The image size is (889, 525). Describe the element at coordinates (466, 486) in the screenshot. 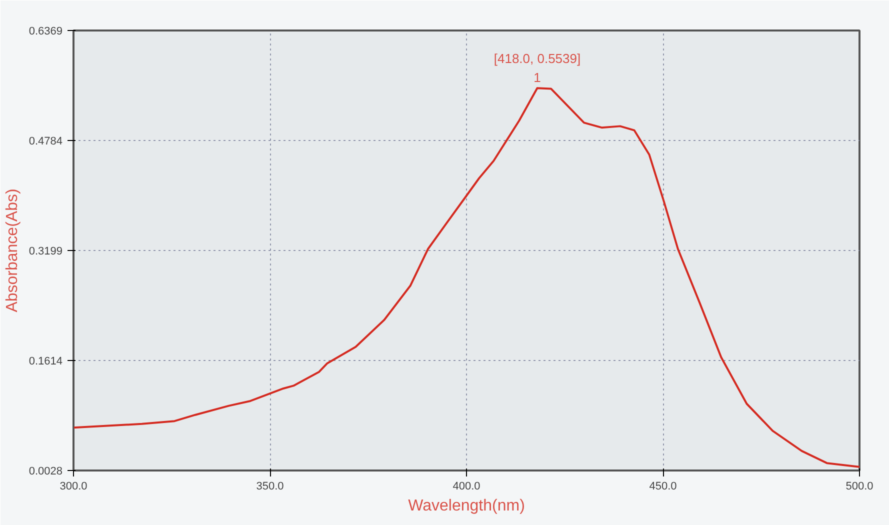

I see `x-tick-label: 400.0` at that location.